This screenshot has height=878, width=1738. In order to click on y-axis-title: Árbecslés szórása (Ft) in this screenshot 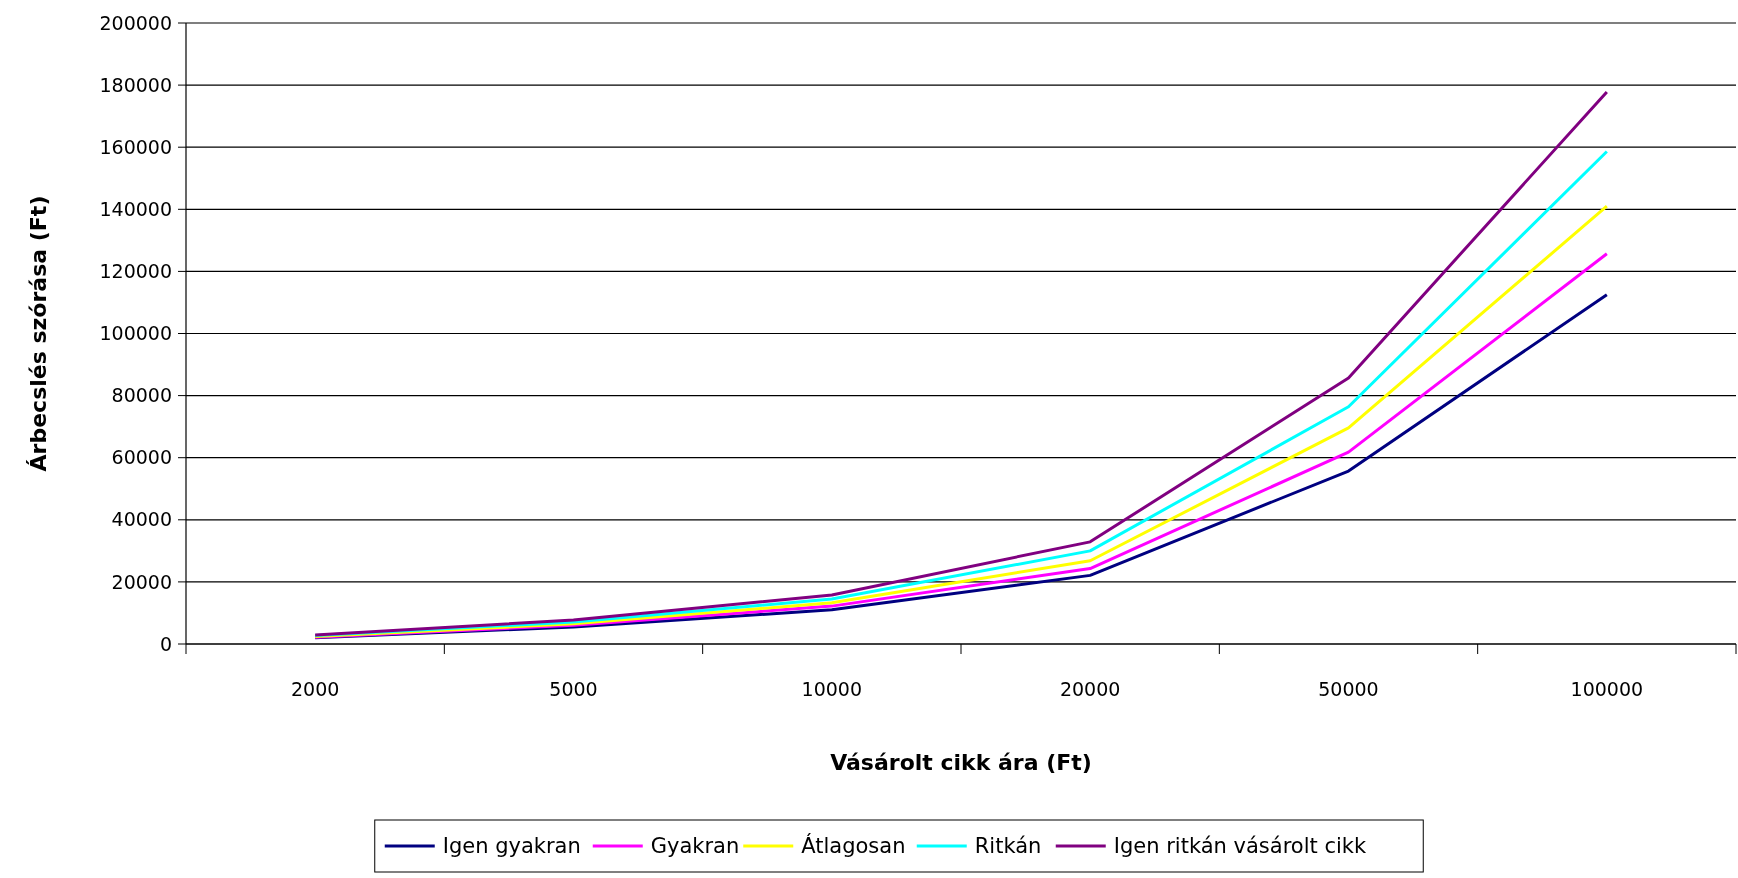, I will do `click(38, 333)`.